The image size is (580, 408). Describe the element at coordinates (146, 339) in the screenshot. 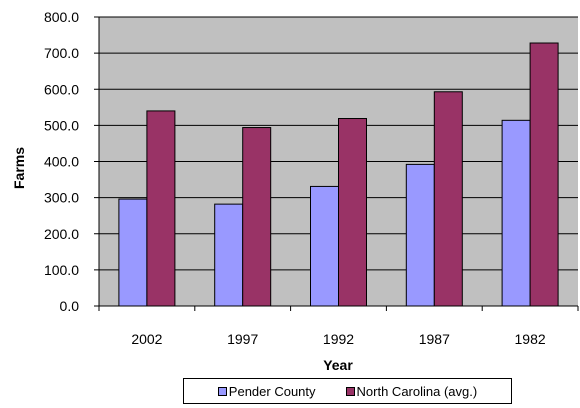

I see `x-tick-label: 2002` at that location.